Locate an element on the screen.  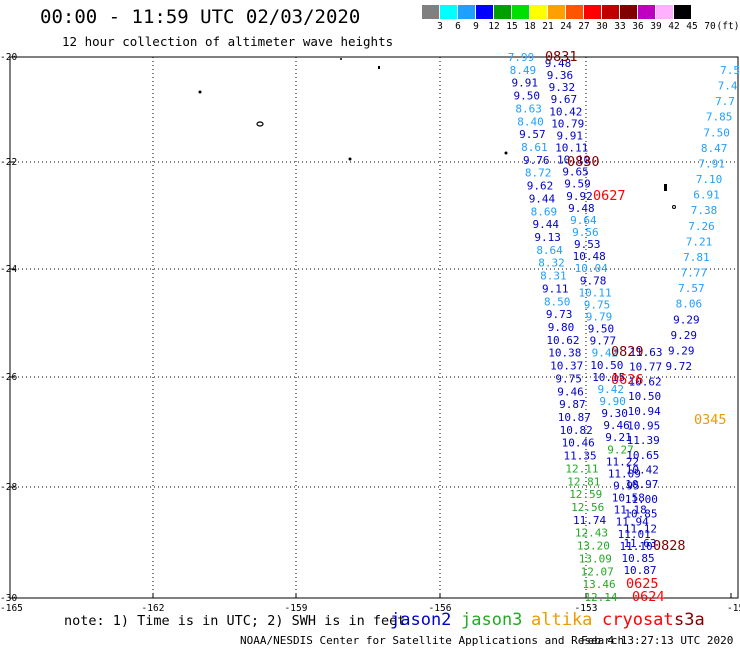
legend-label: 6 is located at coordinates (458, 26).